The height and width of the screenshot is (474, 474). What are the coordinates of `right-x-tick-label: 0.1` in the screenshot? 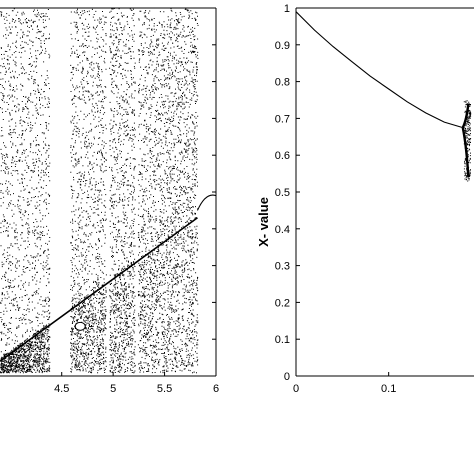 It's located at (388, 389).